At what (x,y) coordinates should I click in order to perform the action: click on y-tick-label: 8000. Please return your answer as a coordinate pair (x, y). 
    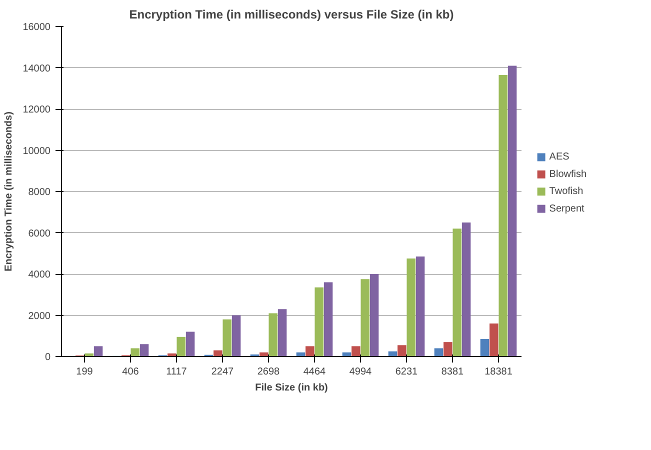
    Looking at the image, I should click on (39, 192).